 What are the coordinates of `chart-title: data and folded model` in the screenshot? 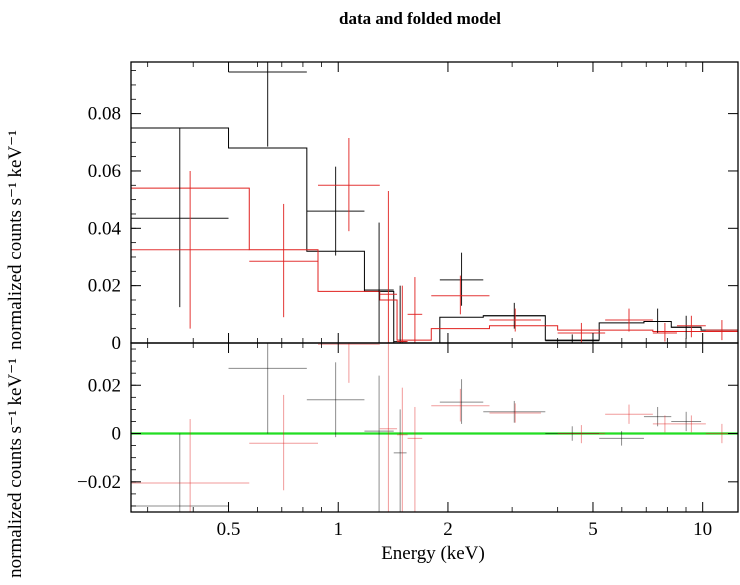 It's located at (420, 18).